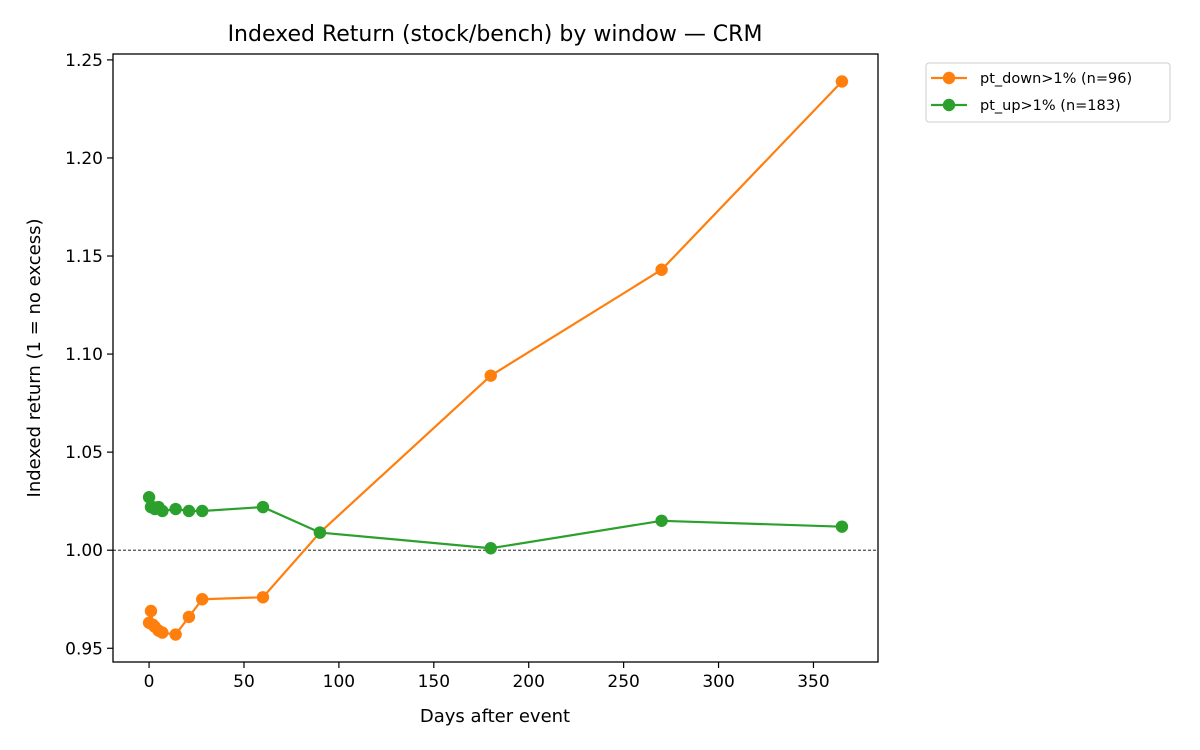  I want to click on legend-label: pt_down>1% (n=96), so click(1056, 79).